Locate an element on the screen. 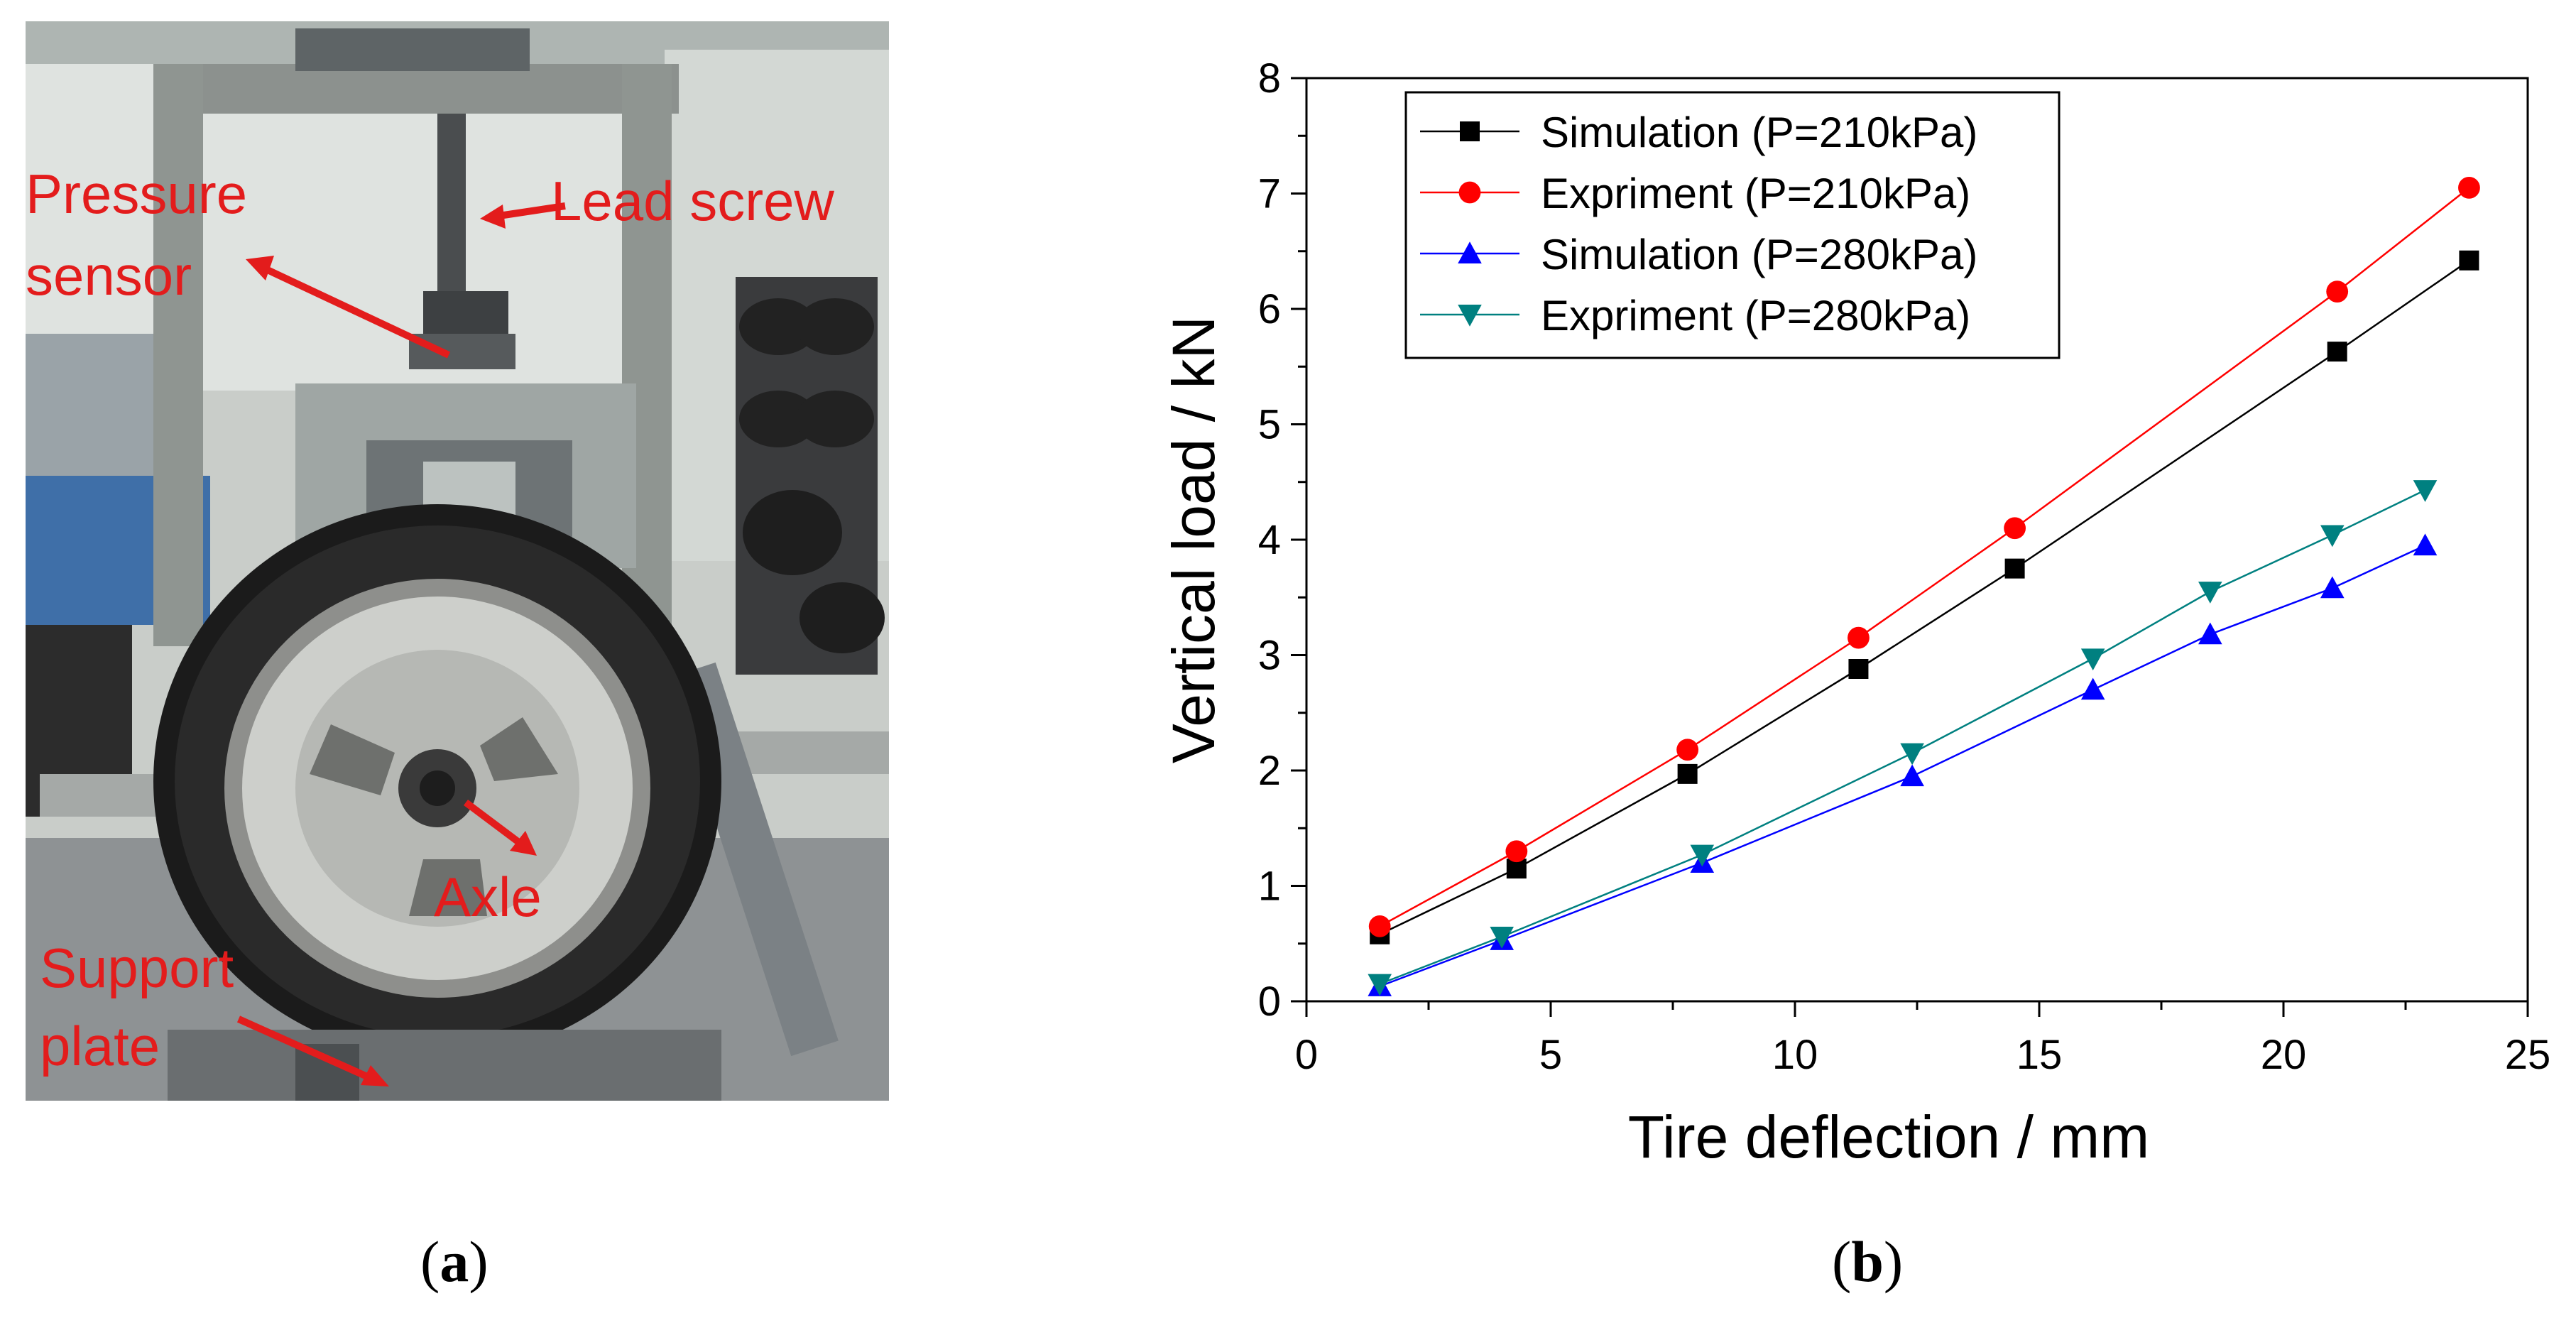  legend-item: Expriment (P=280kPa) is located at coordinates (1695, 315).